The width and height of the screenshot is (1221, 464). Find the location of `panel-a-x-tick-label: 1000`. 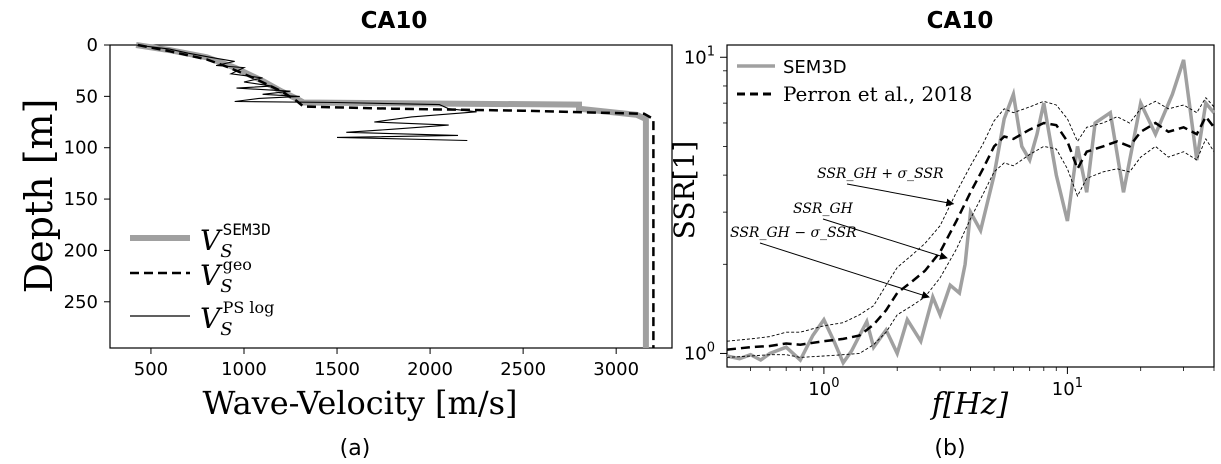

panel-a-x-tick-label: 1000 is located at coordinates (244, 369).